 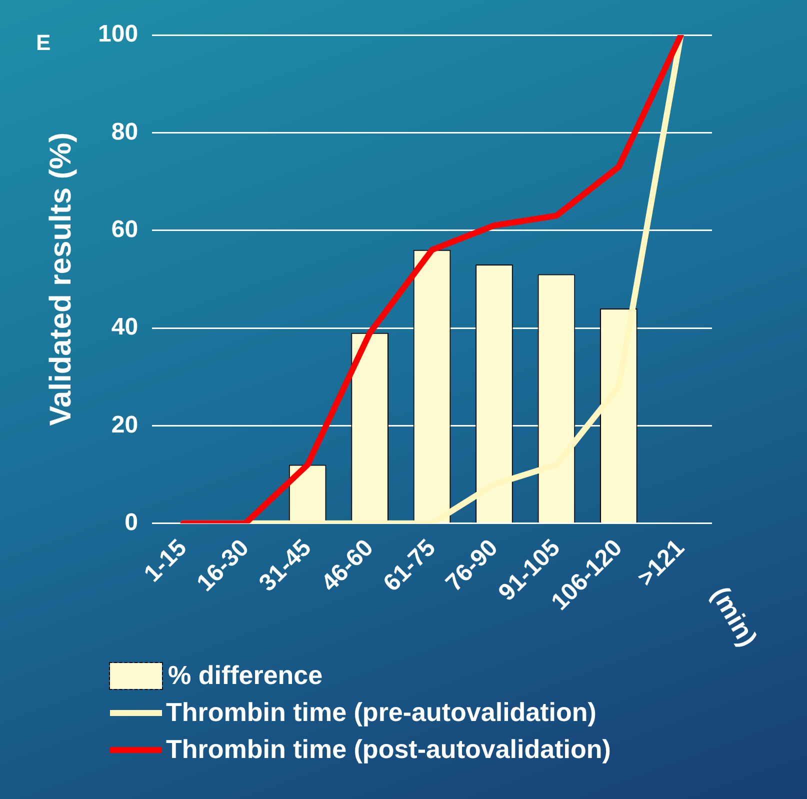 What do you see at coordinates (43, 42) in the screenshot?
I see `text: E` at bounding box center [43, 42].